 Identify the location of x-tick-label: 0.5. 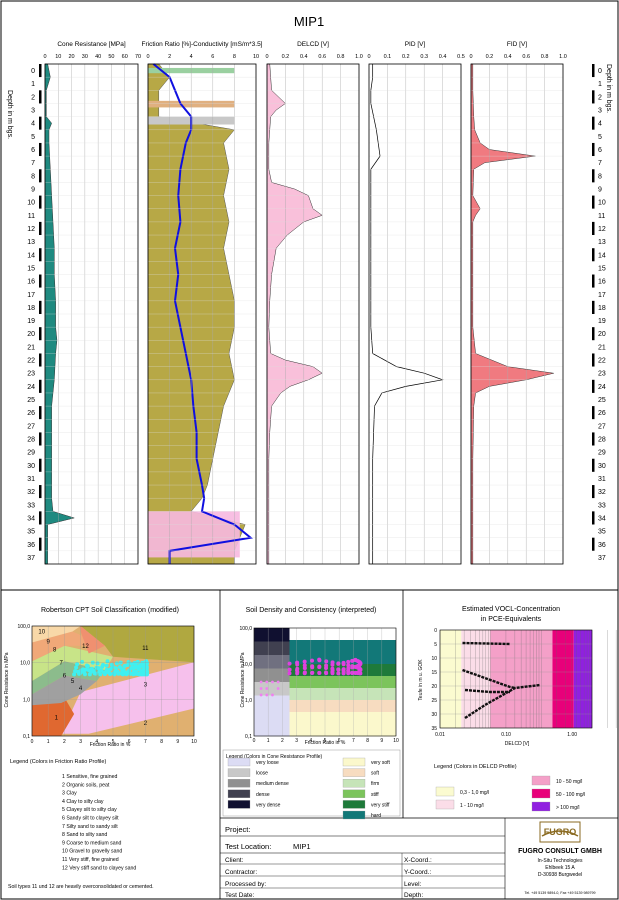
(461, 57).